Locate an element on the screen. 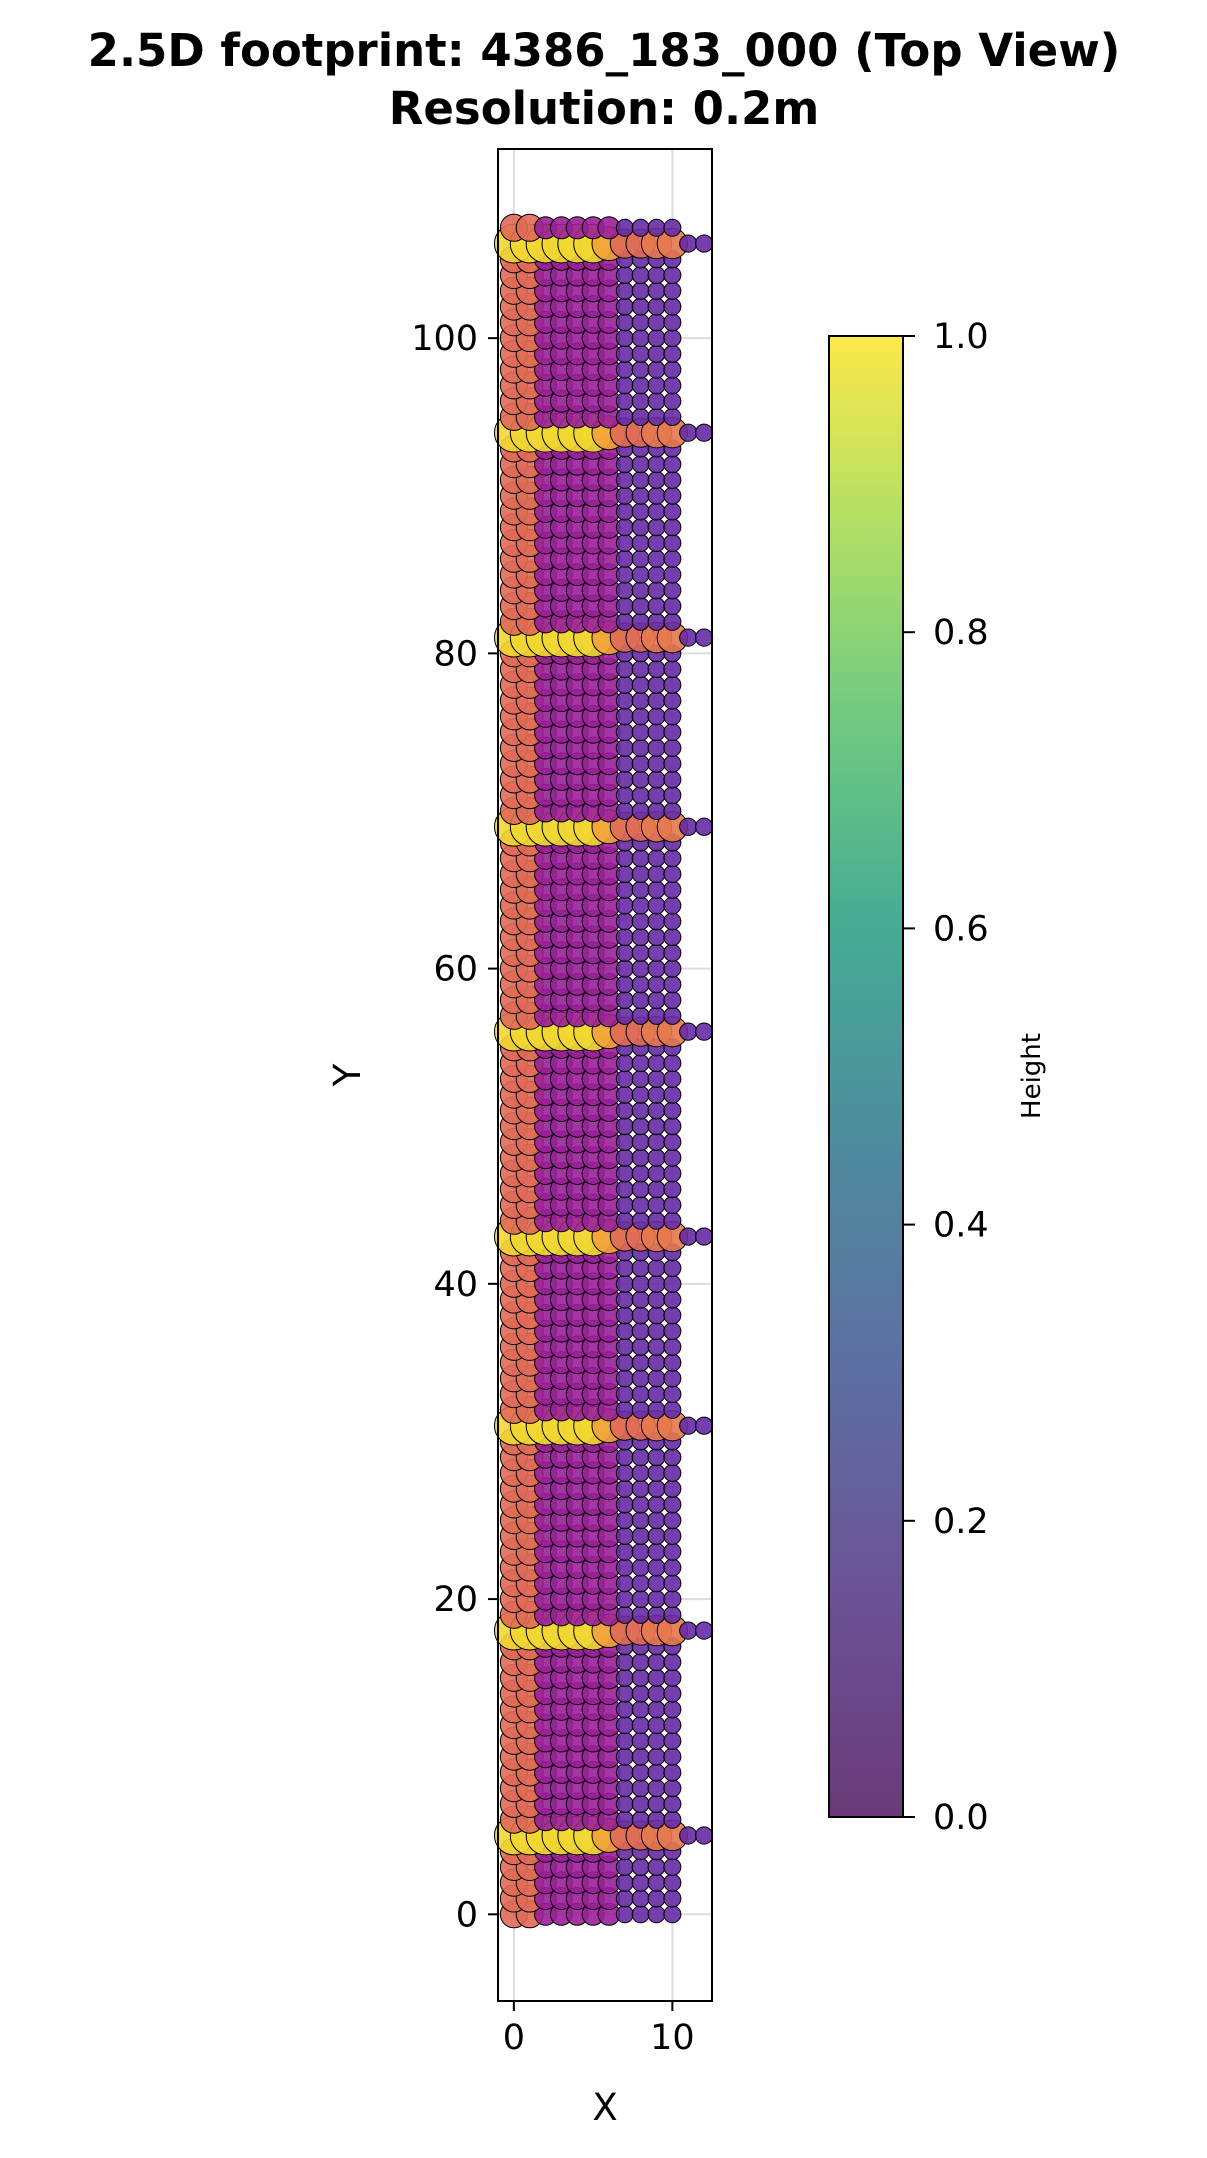  x-tick-label: 10 is located at coordinates (672, 2038).